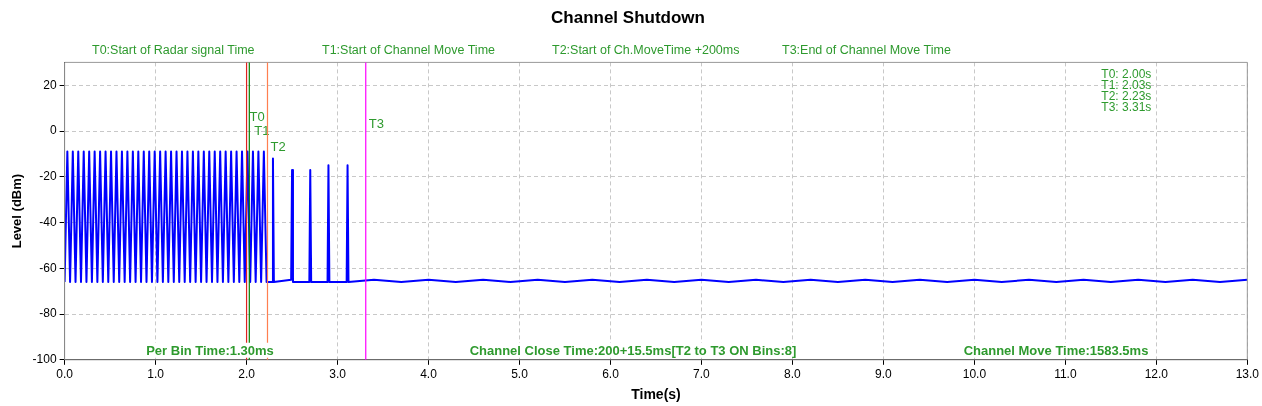  Describe the element at coordinates (48, 313) in the screenshot. I see `y-tick-label: -80` at that location.